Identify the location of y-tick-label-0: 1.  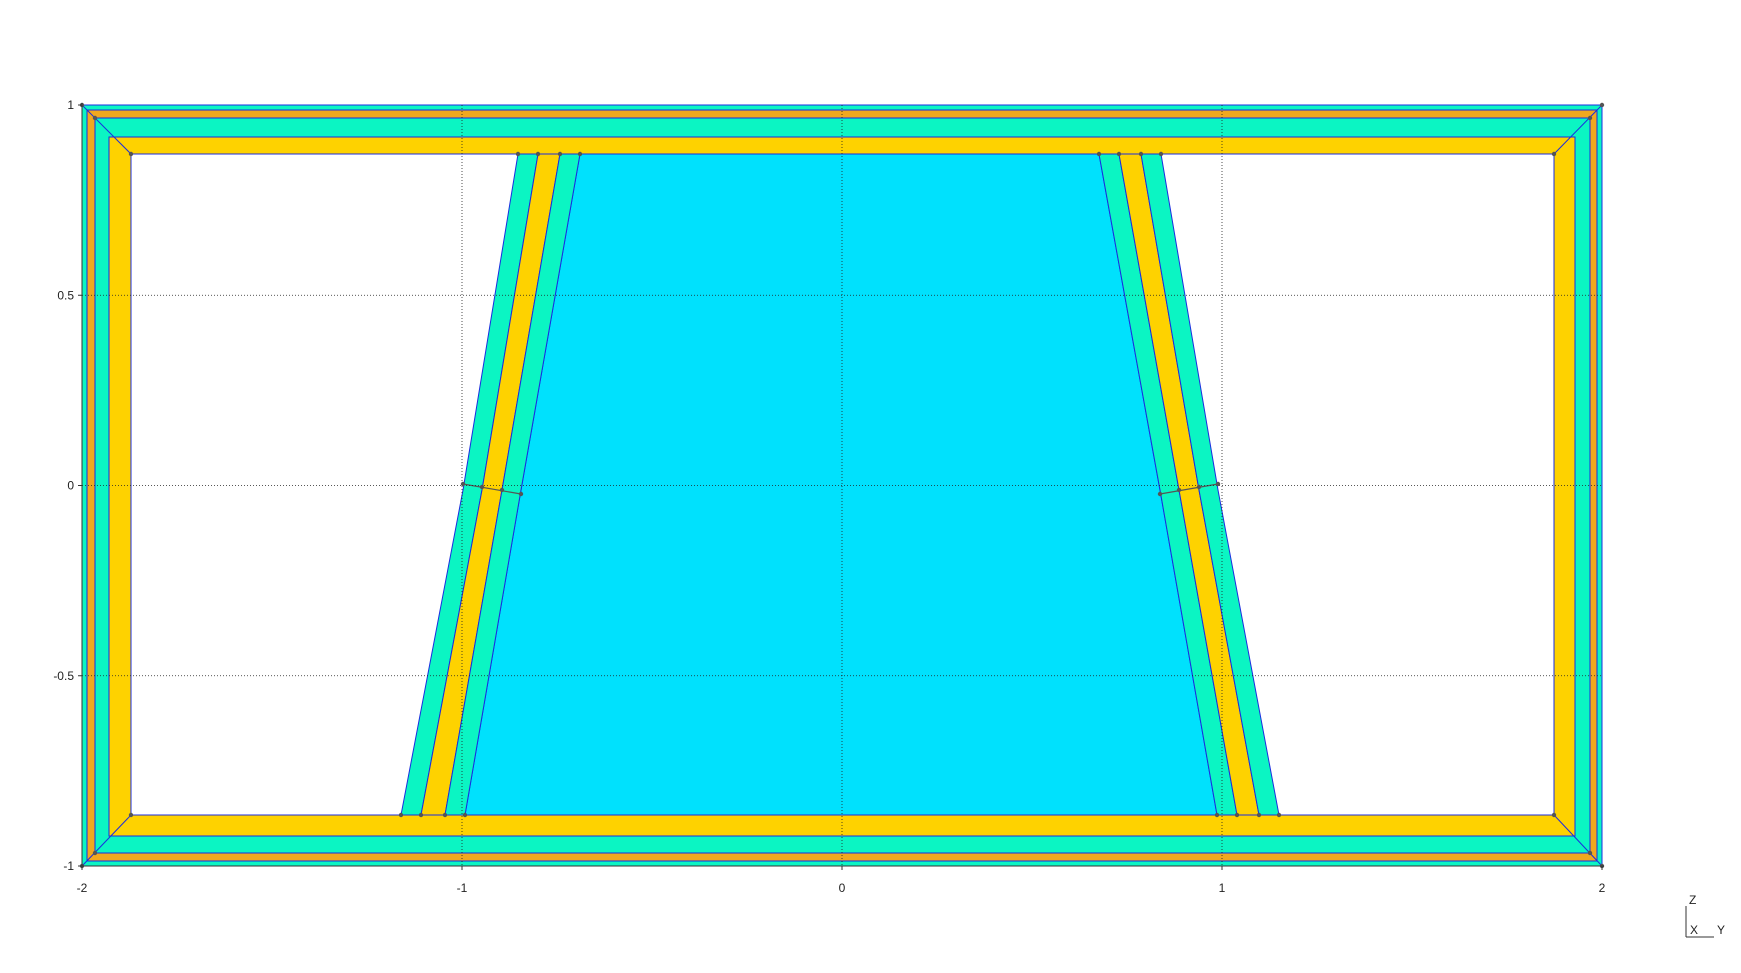
(70, 105).